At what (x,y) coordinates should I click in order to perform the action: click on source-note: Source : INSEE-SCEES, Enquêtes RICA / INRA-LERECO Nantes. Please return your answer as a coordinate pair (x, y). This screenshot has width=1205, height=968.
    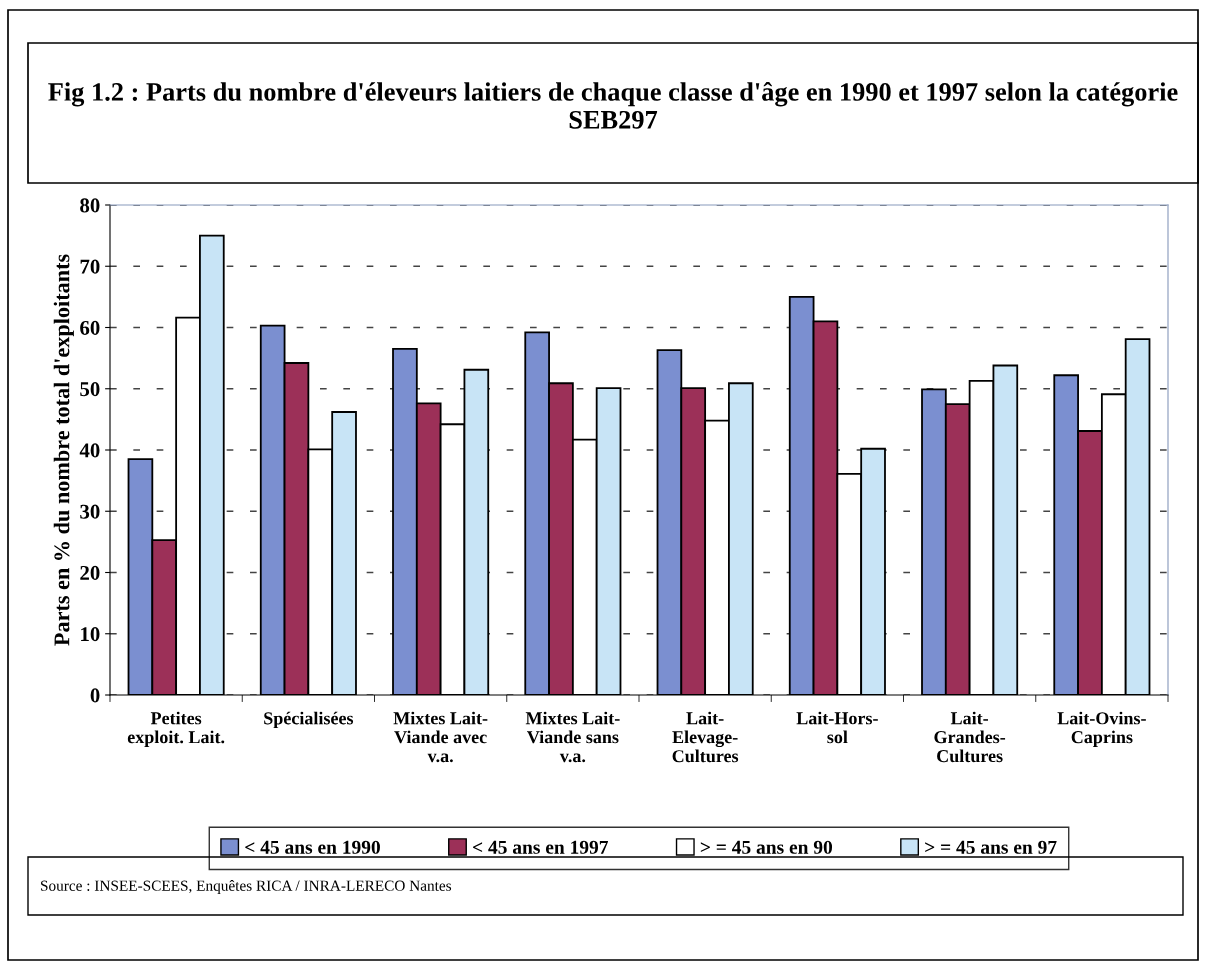
    Looking at the image, I should click on (246, 887).